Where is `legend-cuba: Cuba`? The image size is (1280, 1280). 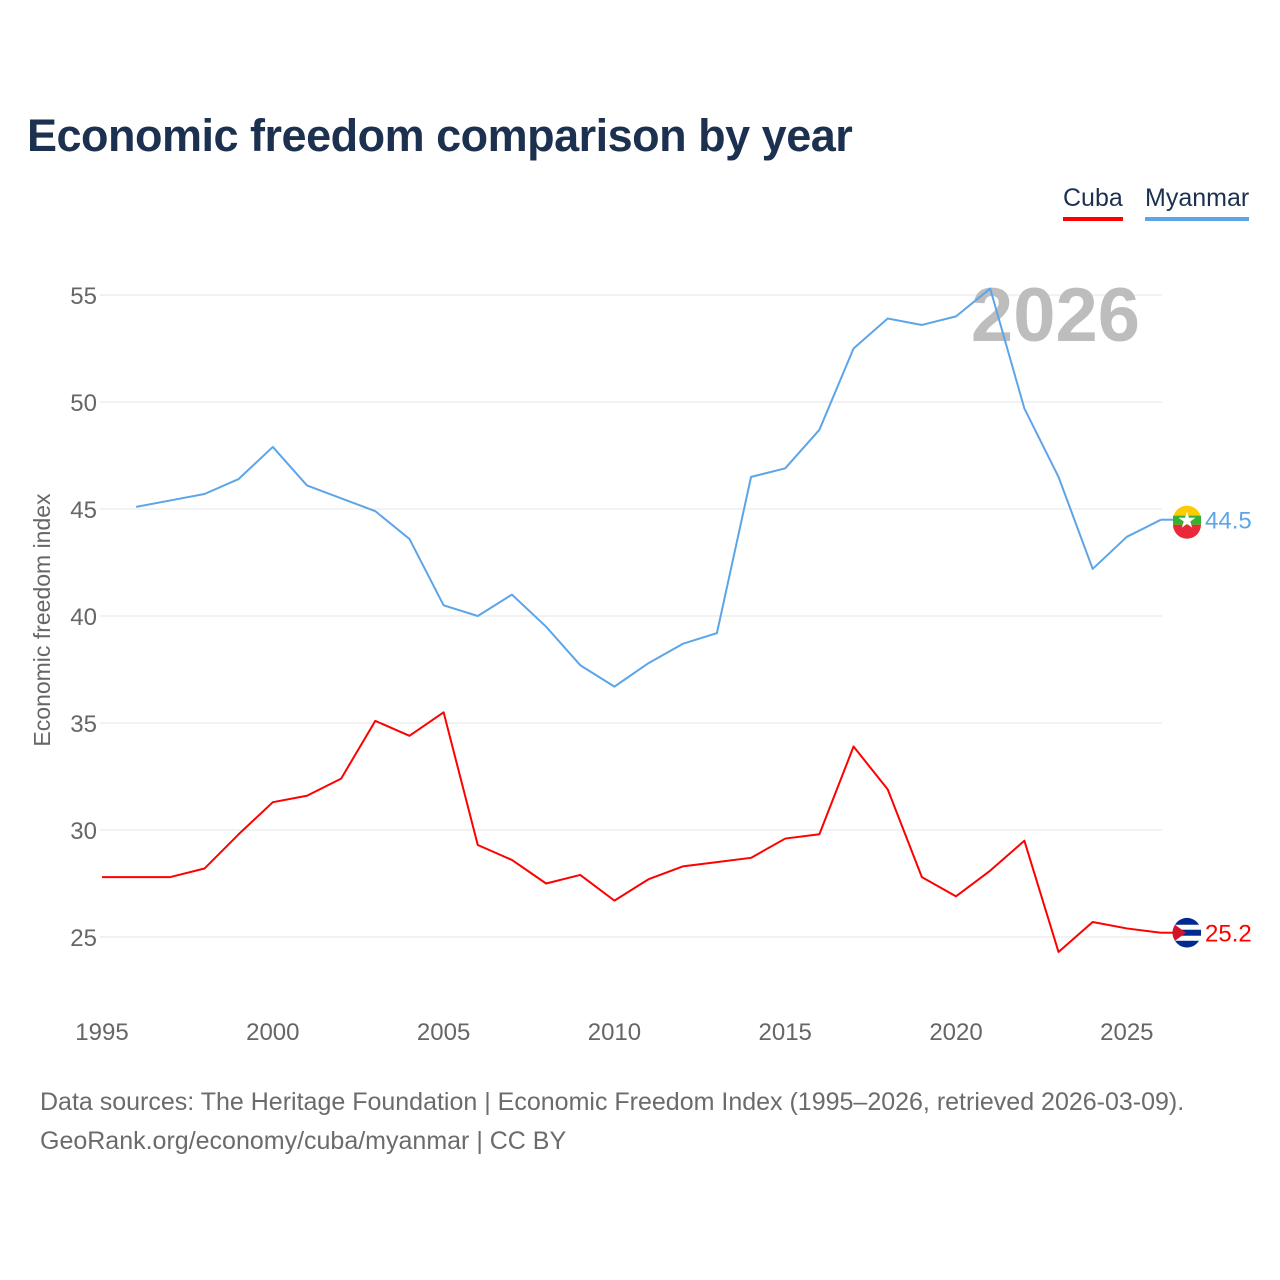
legend-cuba: Cuba is located at coordinates (1093, 202).